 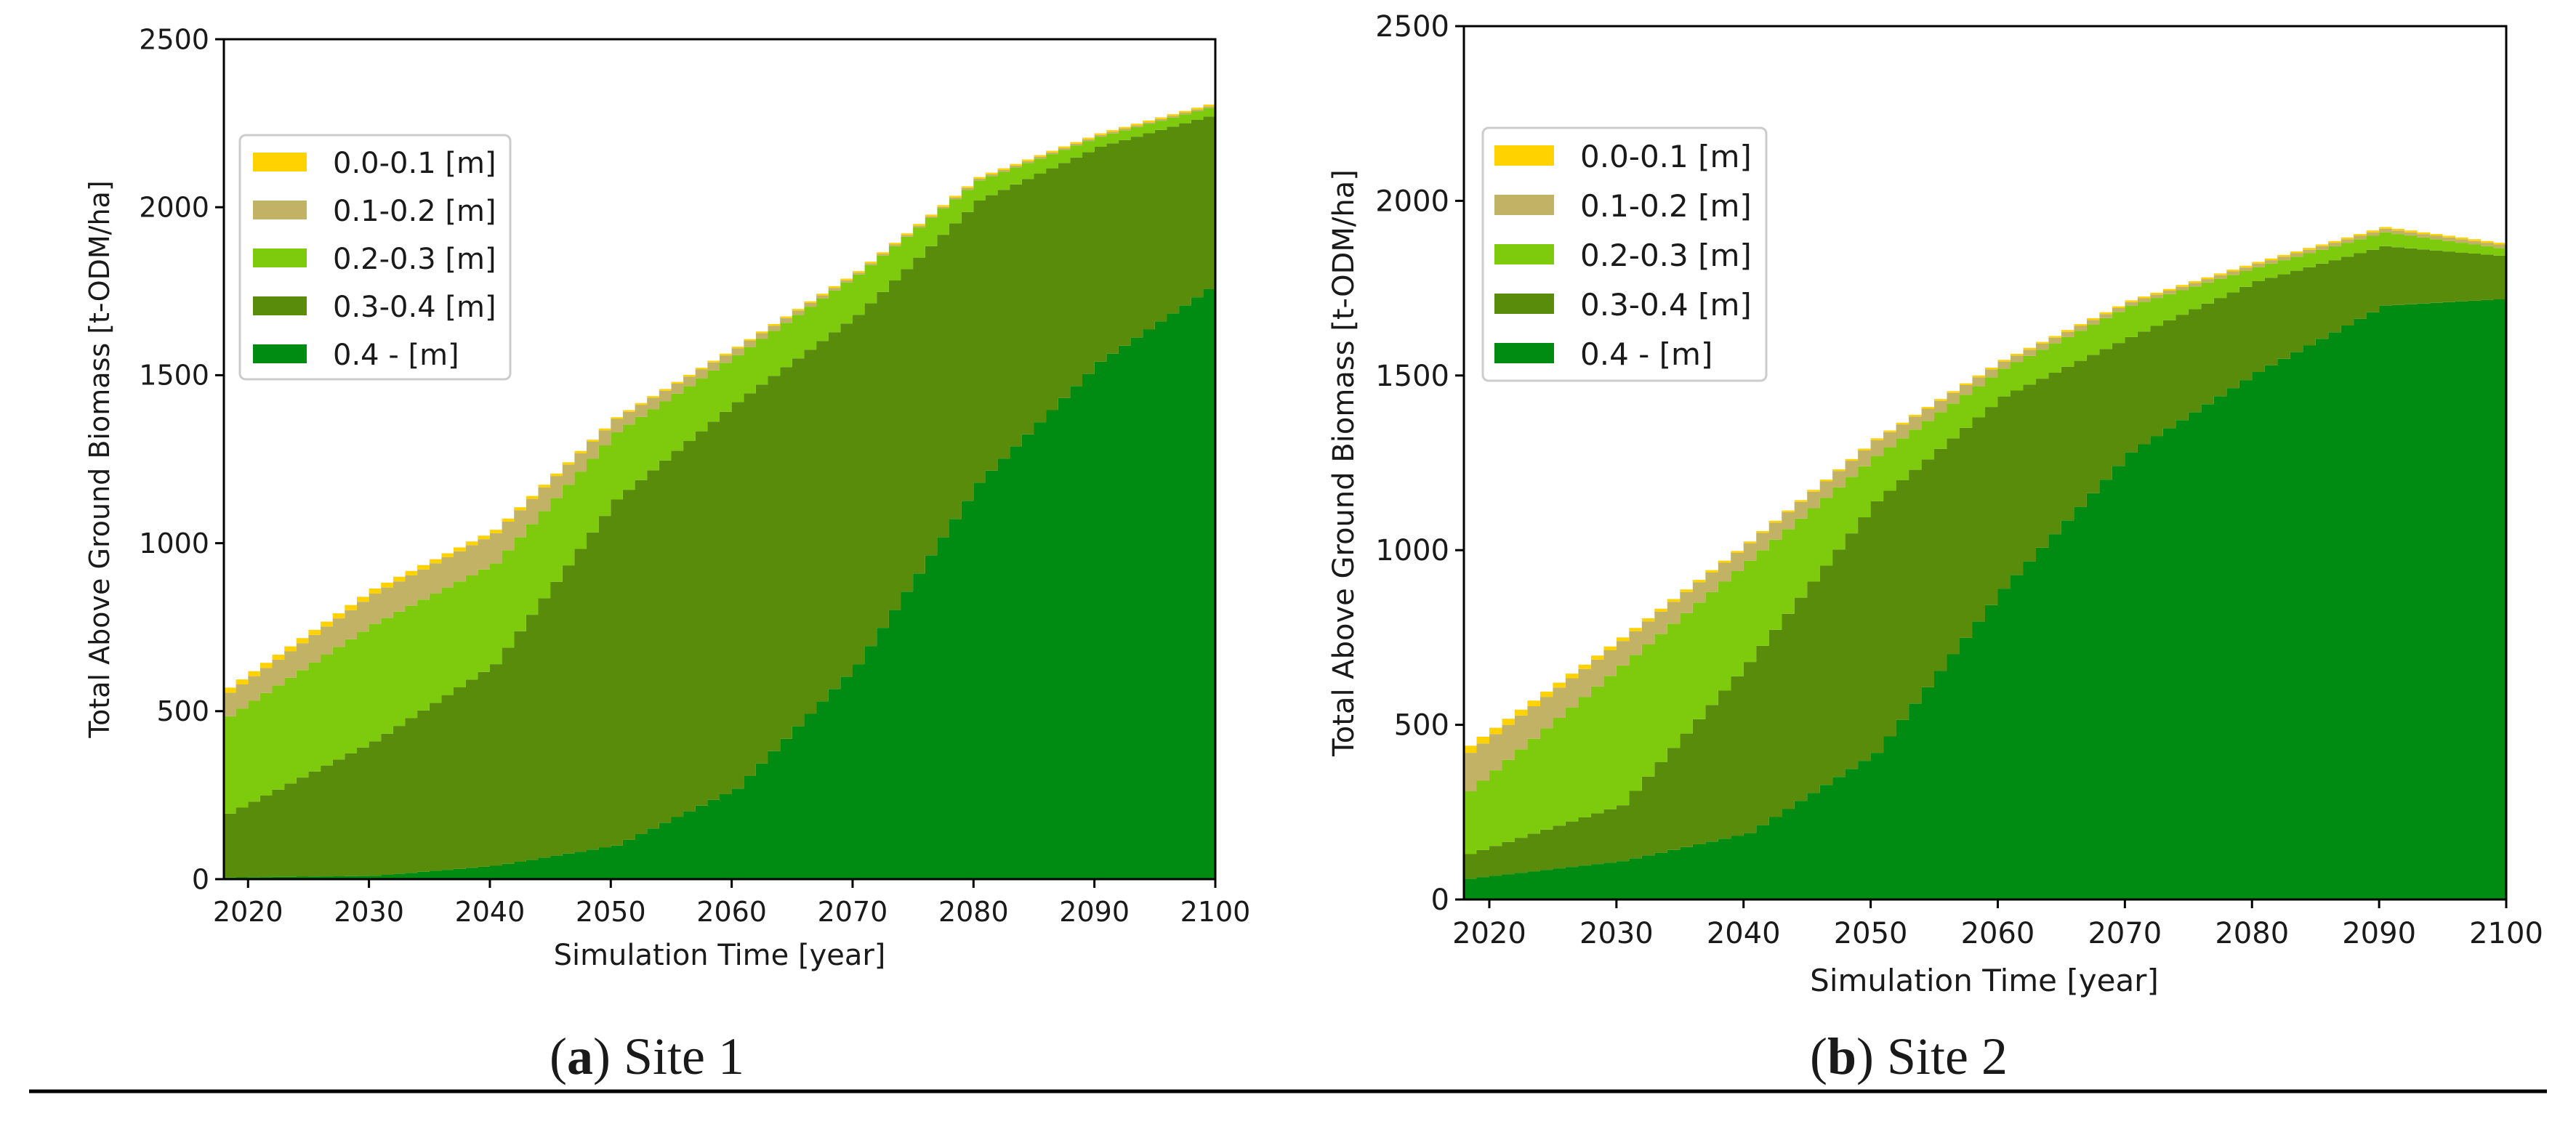 What do you see at coordinates (1841, 1056) in the screenshot?
I see `panel-label: b` at bounding box center [1841, 1056].